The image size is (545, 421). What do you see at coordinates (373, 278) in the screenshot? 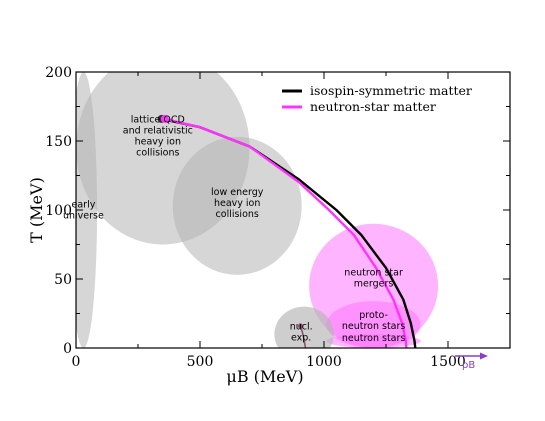
I see `region-label-neutron-star-mergers: neutron star mergers` at bounding box center [373, 278].